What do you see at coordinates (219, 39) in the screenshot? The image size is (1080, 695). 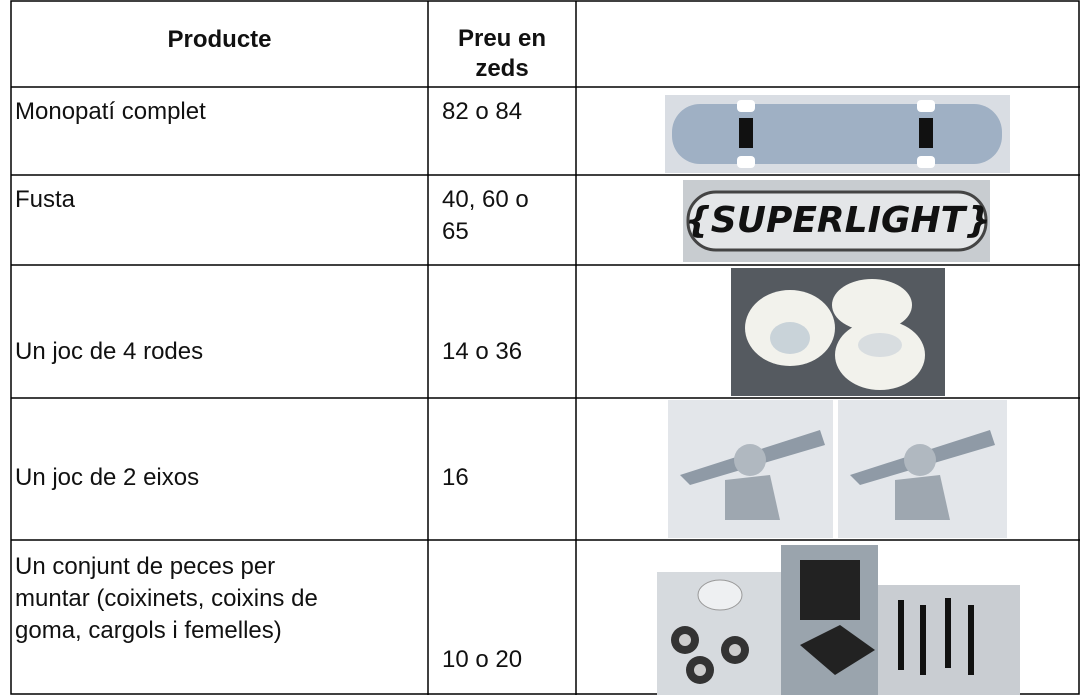 I see `header-cell: Producte` at bounding box center [219, 39].